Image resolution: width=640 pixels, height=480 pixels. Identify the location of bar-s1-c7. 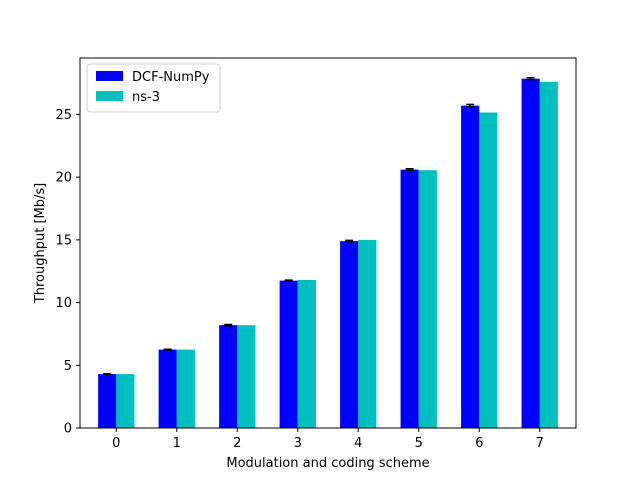
(548, 254).